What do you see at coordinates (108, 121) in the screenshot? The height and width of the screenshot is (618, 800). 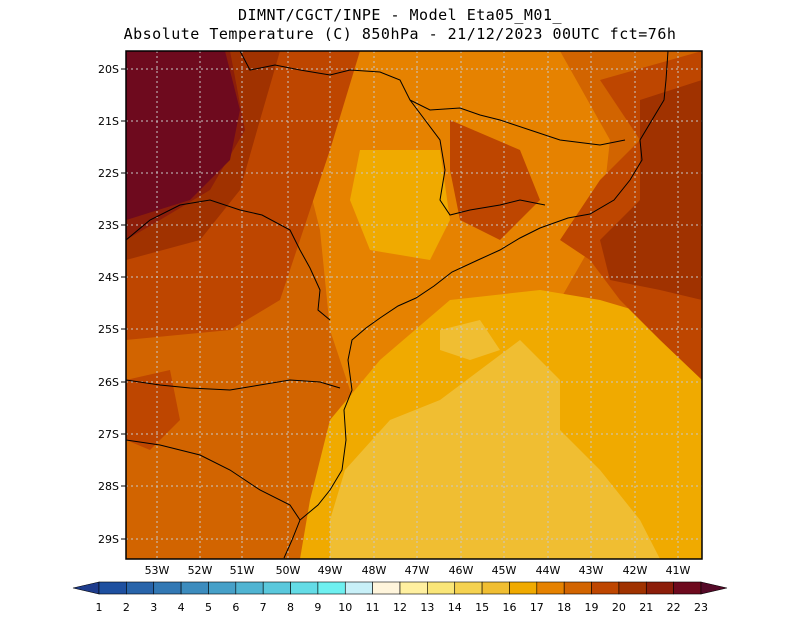 I see `lat-label: 21S` at bounding box center [108, 121].